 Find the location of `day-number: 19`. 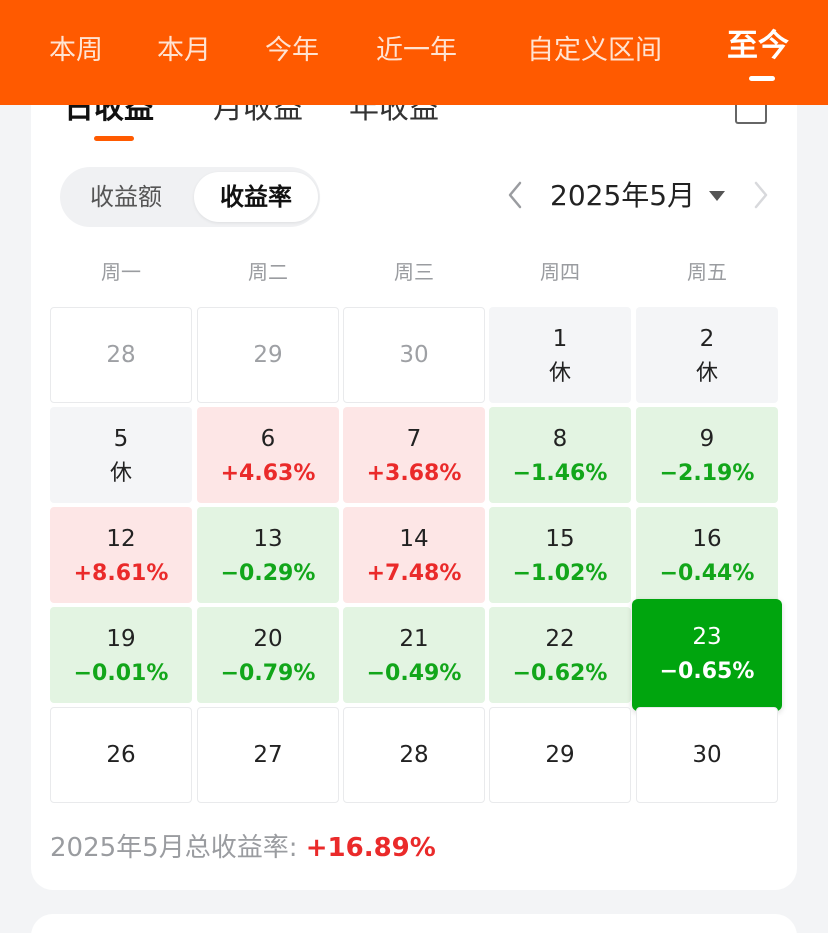

day-number: 19 is located at coordinates (121, 639).